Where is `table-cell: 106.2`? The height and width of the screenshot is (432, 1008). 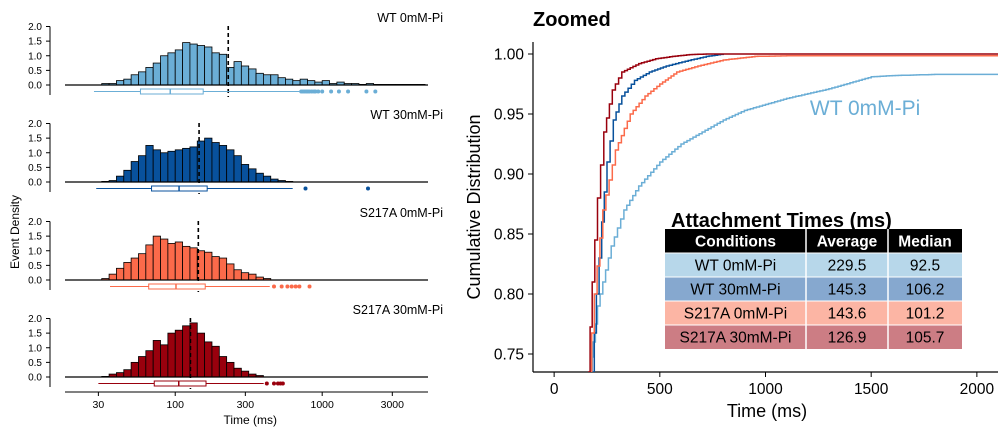
table-cell: 106.2 is located at coordinates (925, 290).